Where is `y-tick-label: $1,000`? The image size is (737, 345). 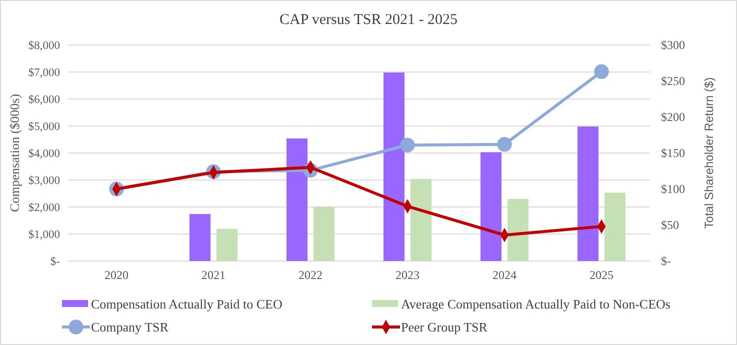 y-tick-label: $1,000 is located at coordinates (44, 235).